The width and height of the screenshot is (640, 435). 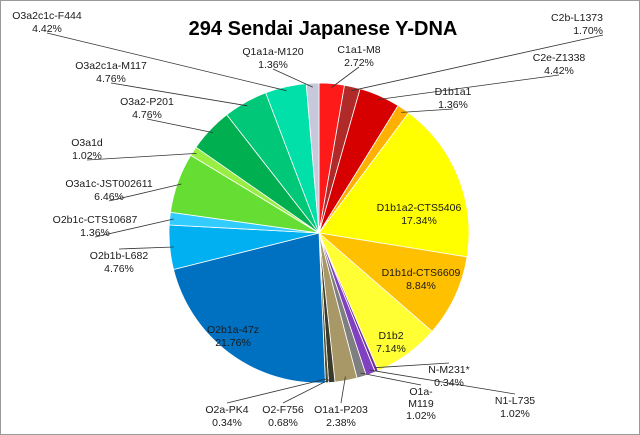 I want to click on slice-label-value: 1.70%, so click(x=588, y=31).